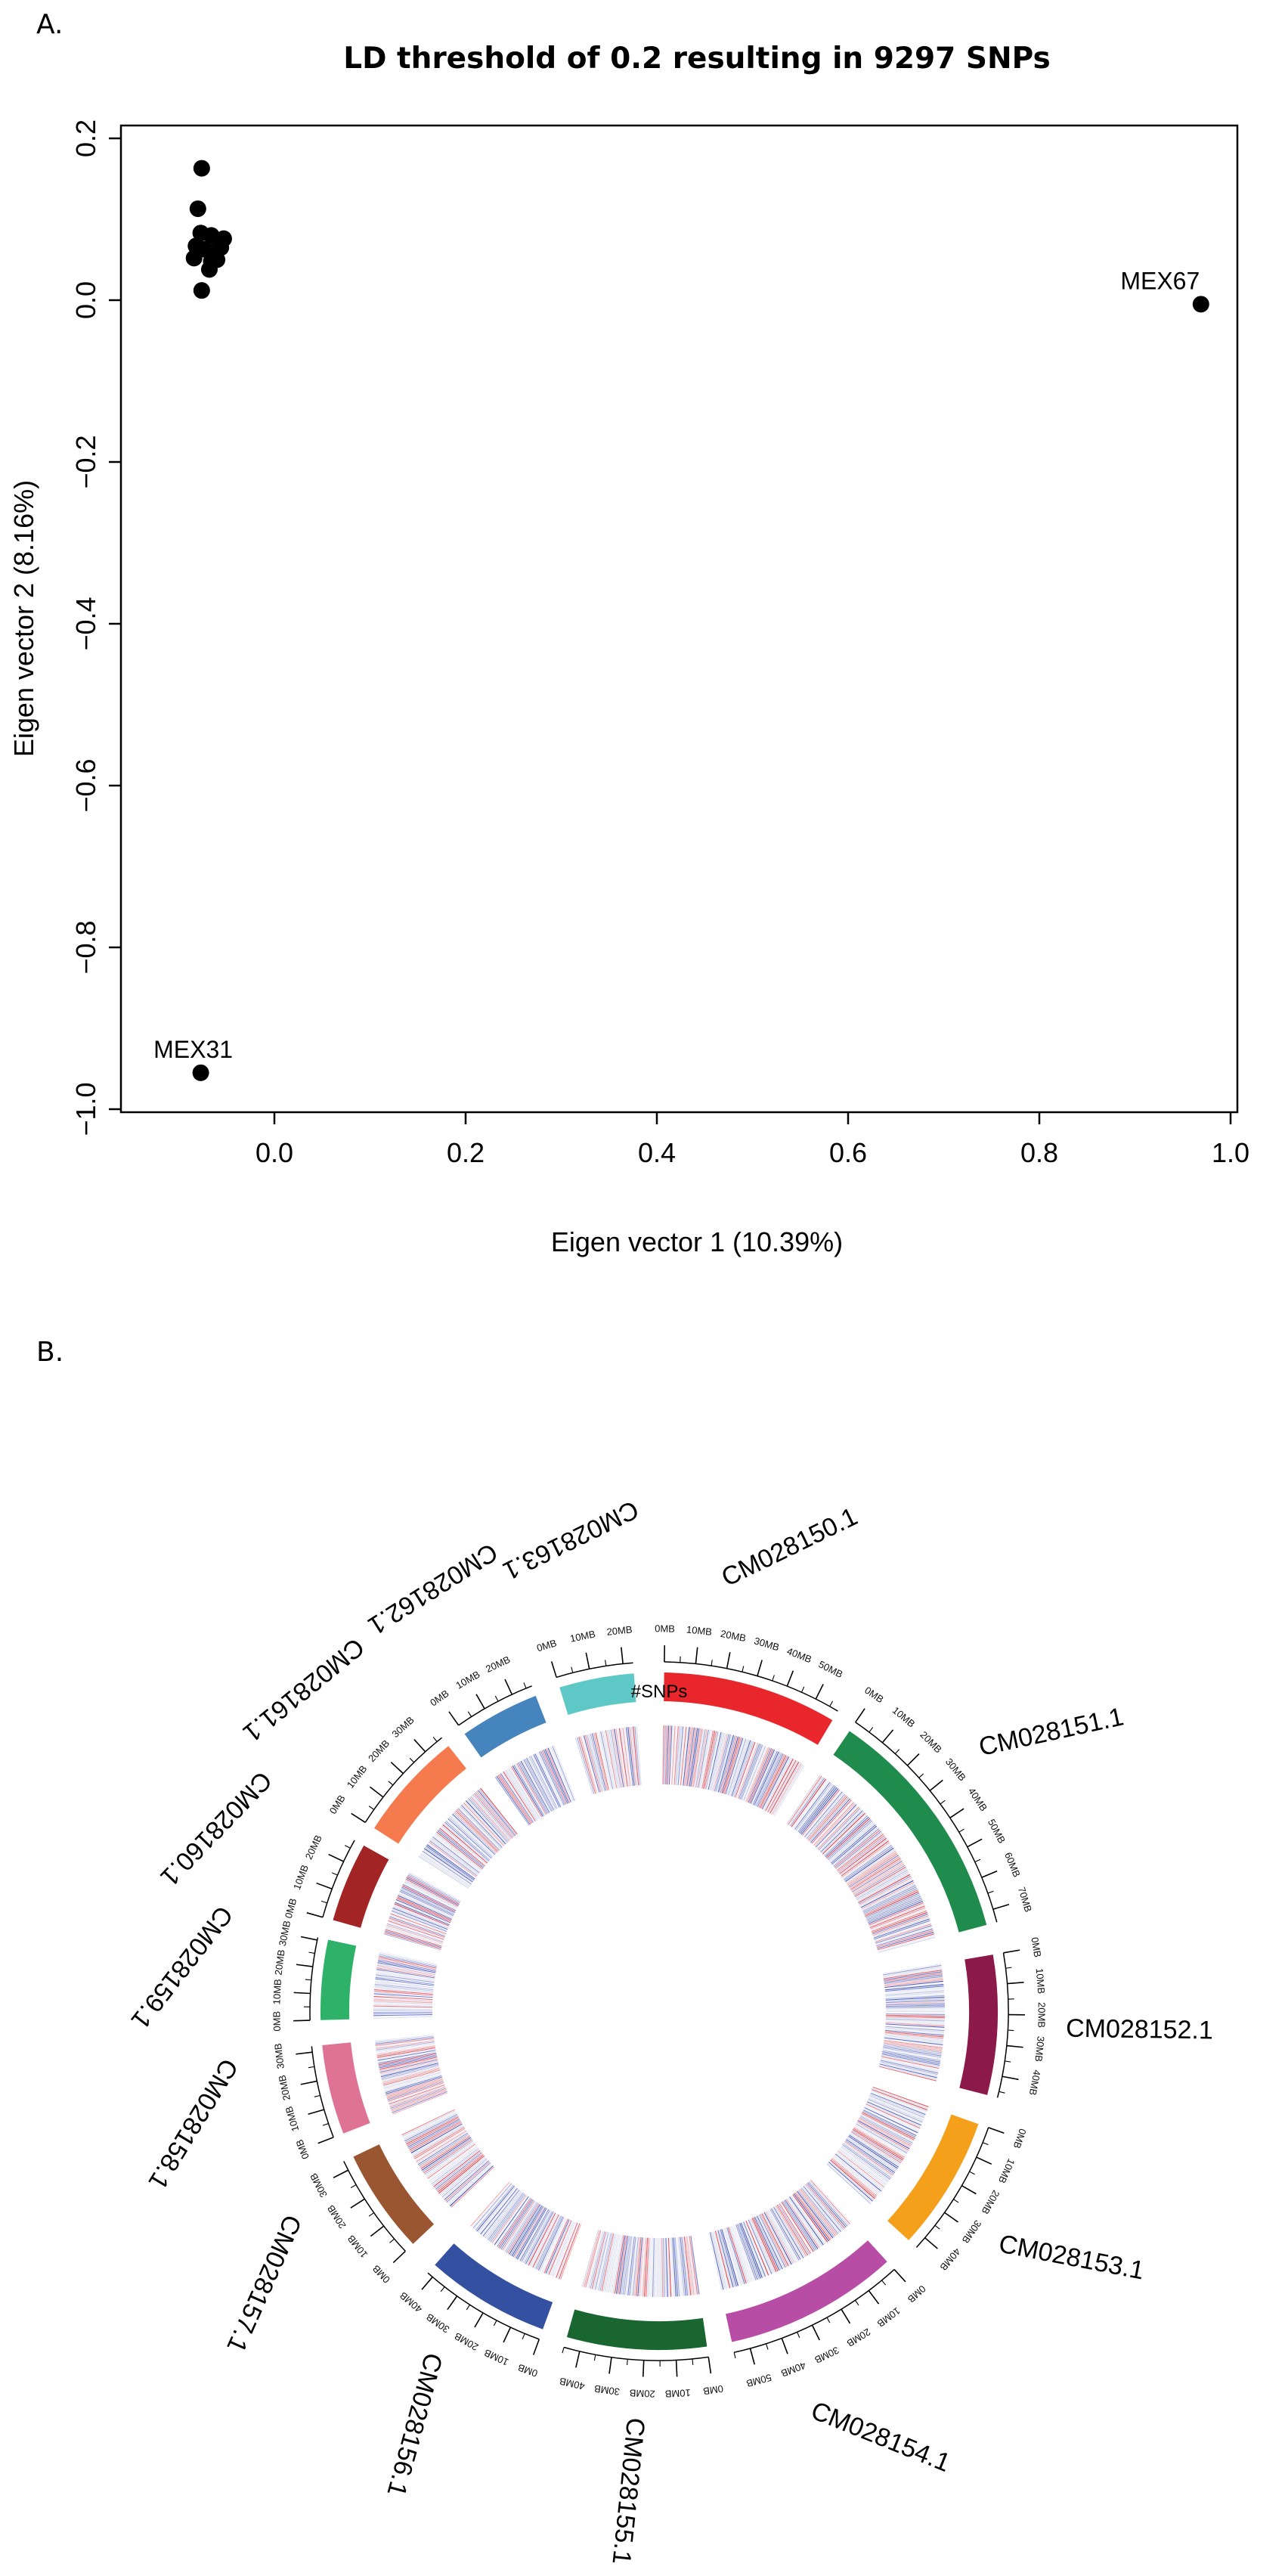  What do you see at coordinates (95, 627) in the screenshot?
I see `y-axis: 0.2 0.0 −0.2 −0.4 −0.6 −0.8 −1.0` at bounding box center [95, 627].